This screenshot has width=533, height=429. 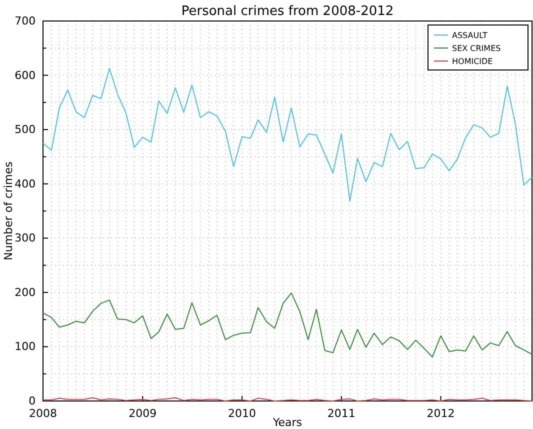 What do you see at coordinates (470, 35) in the screenshot?
I see `legend-label: ASSAULT` at bounding box center [470, 35].